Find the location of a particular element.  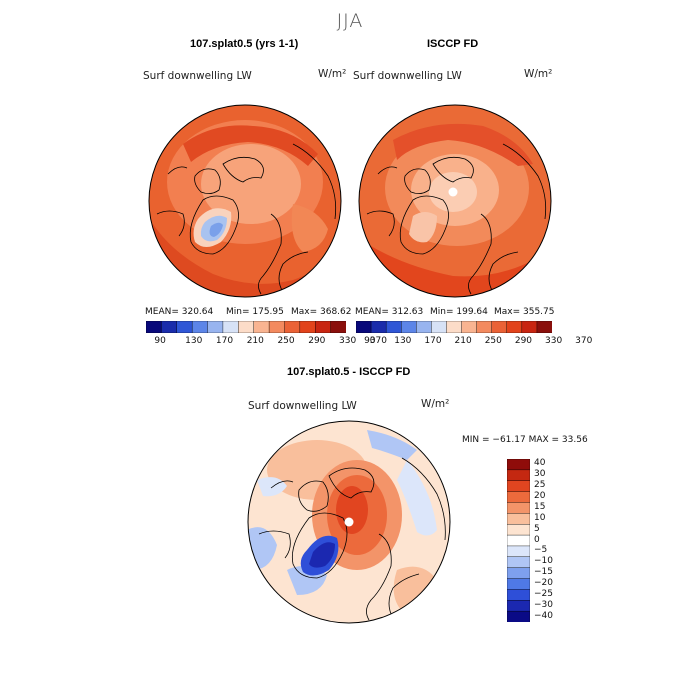

colorbar-tick-label: 30 is located at coordinates (540, 474).